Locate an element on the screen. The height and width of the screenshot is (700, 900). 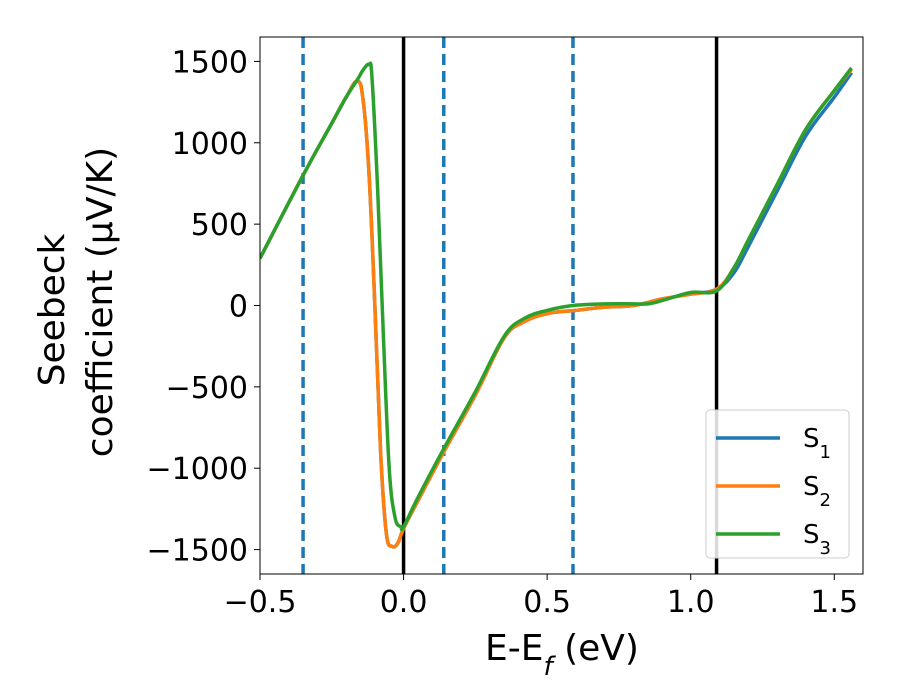
legend-label-s3: S3 is located at coordinates (817, 539).